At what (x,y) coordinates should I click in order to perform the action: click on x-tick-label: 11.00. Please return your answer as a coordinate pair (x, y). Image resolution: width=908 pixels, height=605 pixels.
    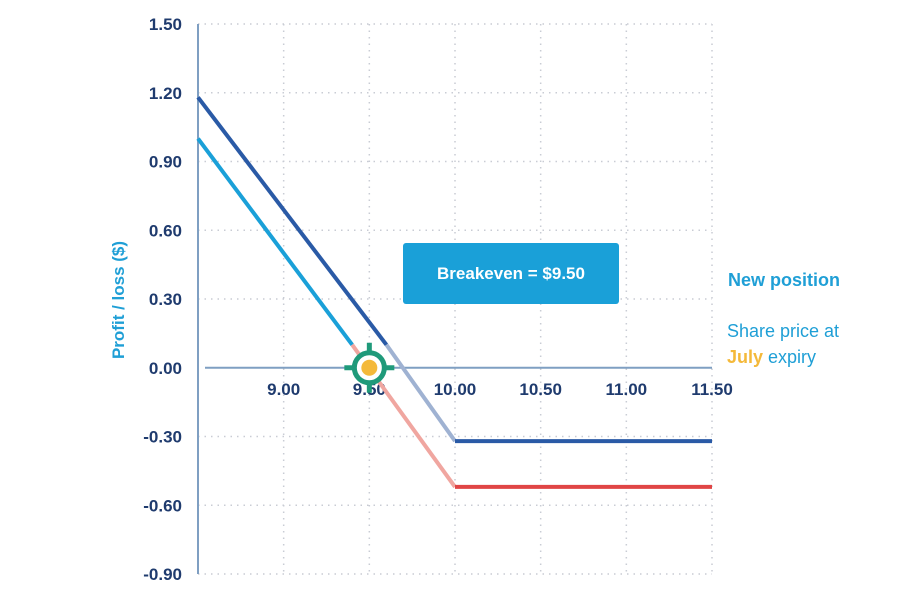
    Looking at the image, I should click on (627, 389).